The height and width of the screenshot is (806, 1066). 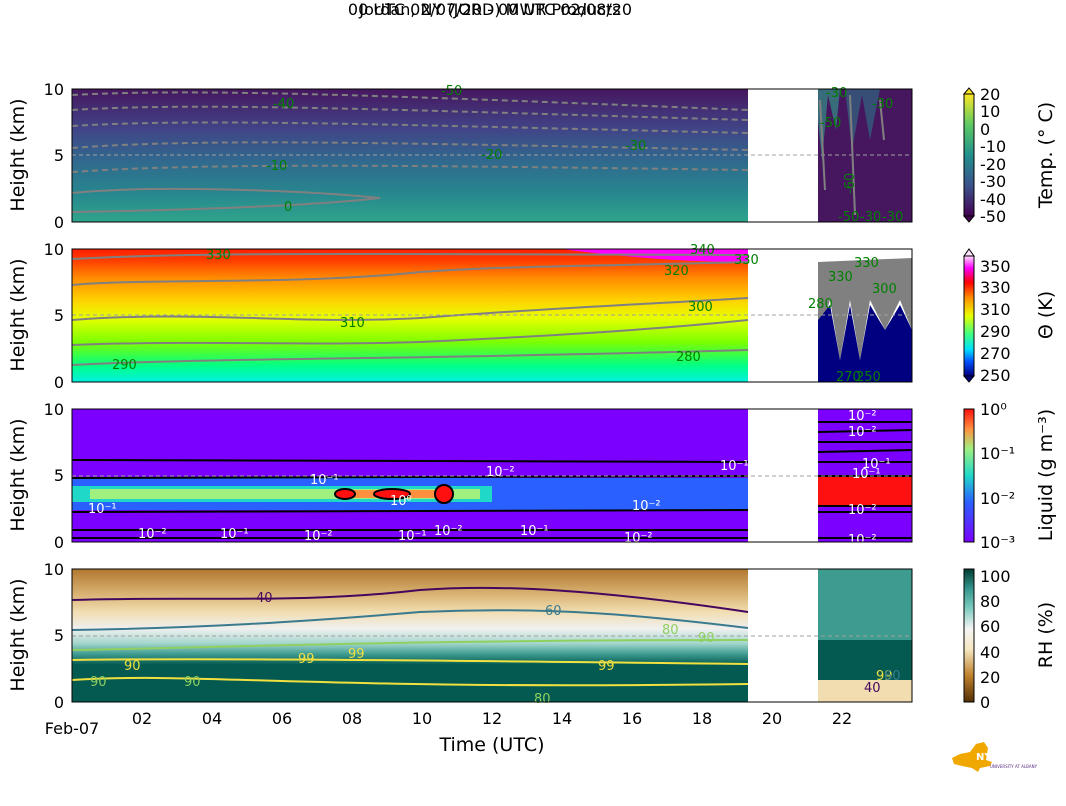 I want to click on colorbar-tick: 10⁻², so click(x=997, y=498).